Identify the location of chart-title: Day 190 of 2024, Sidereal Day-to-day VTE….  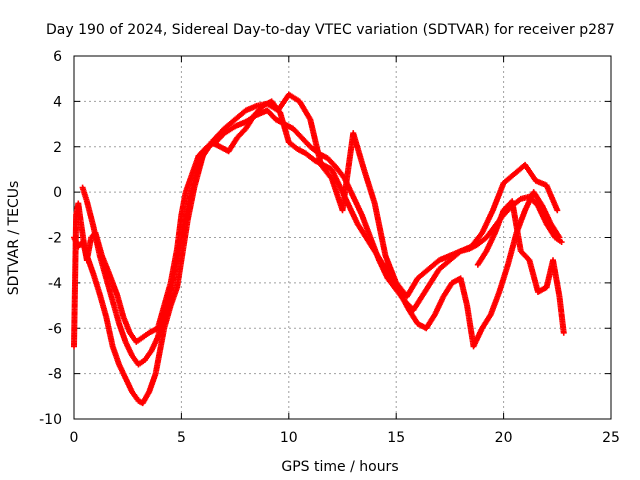
(330, 30).